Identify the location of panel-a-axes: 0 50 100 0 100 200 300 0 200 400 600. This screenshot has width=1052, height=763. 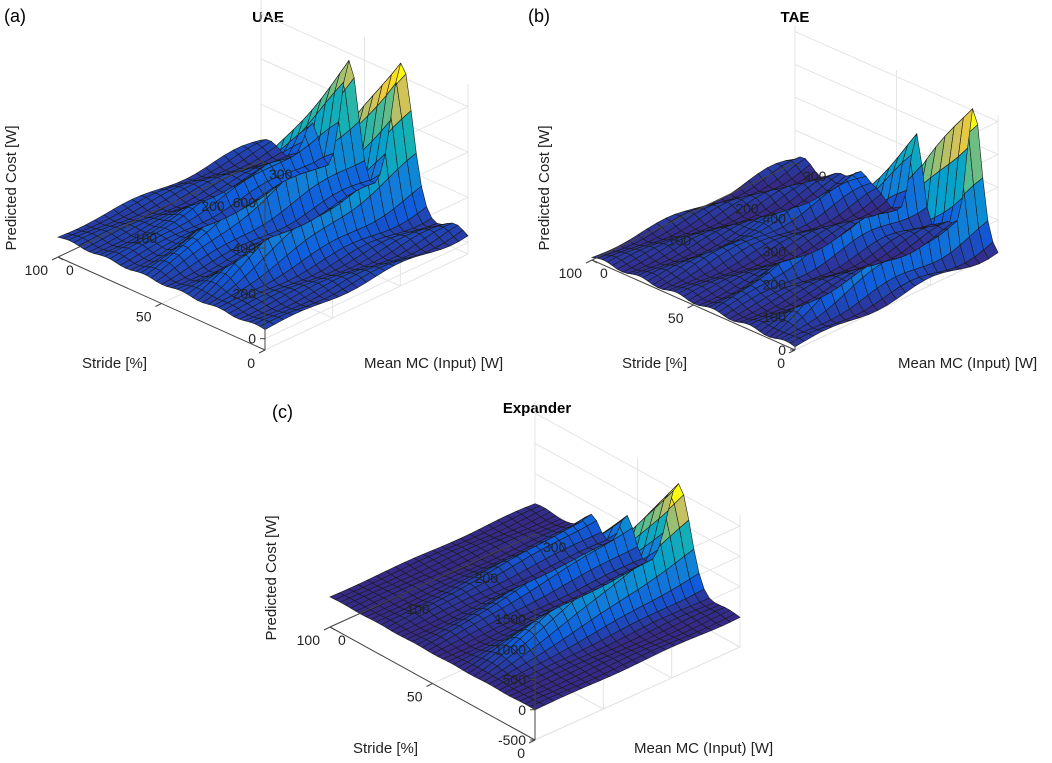
(159, 265).